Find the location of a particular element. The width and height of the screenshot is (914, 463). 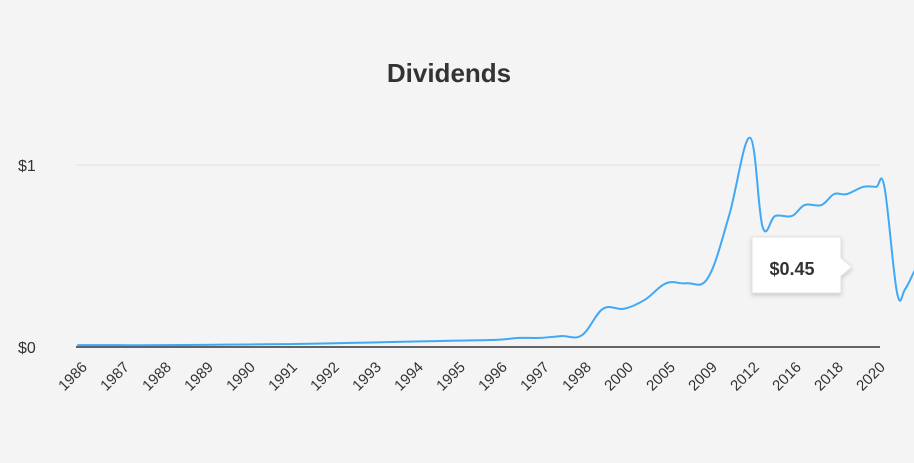

x-tick-label: 2020 is located at coordinates (871, 377).